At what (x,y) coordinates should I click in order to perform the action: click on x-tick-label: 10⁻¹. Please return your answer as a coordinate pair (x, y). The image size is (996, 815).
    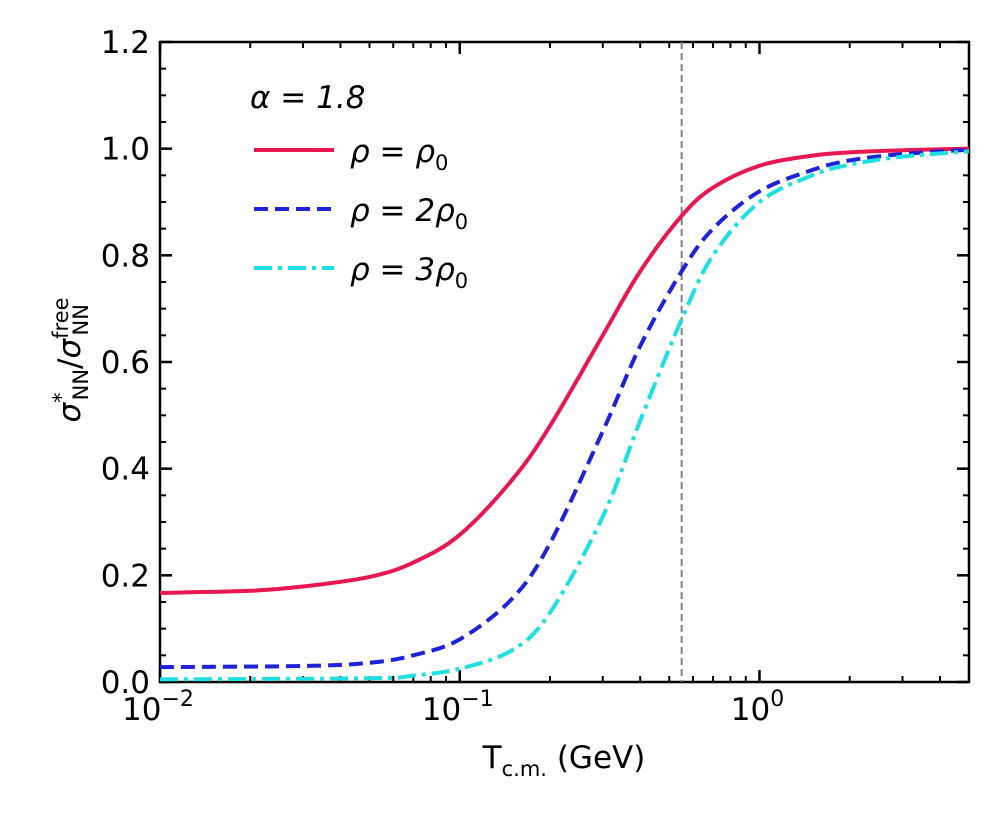
    Looking at the image, I should click on (458, 707).